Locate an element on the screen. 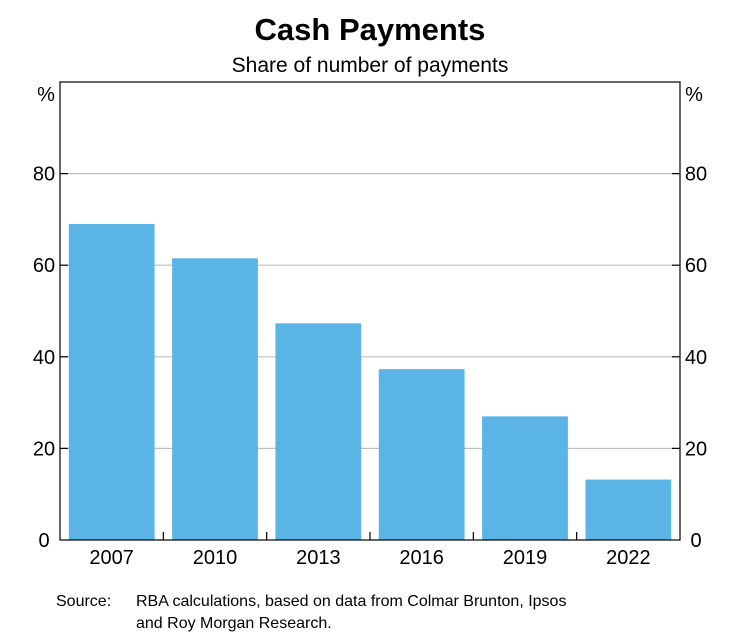 This screenshot has height=644, width=754. bar-2013 is located at coordinates (318, 431).